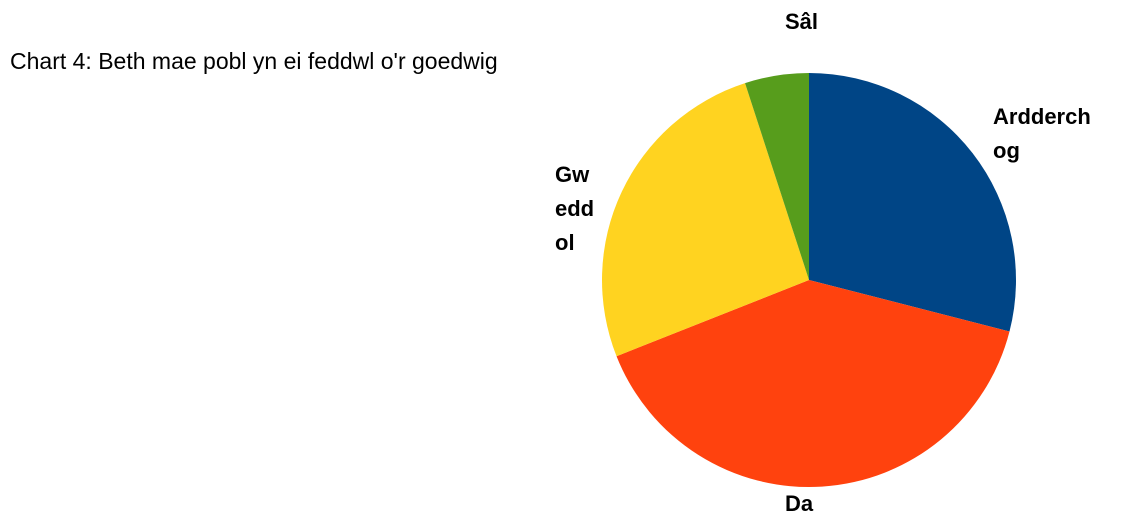  Describe the element at coordinates (802, 21) in the screenshot. I see `slice-label: Sâl` at that location.